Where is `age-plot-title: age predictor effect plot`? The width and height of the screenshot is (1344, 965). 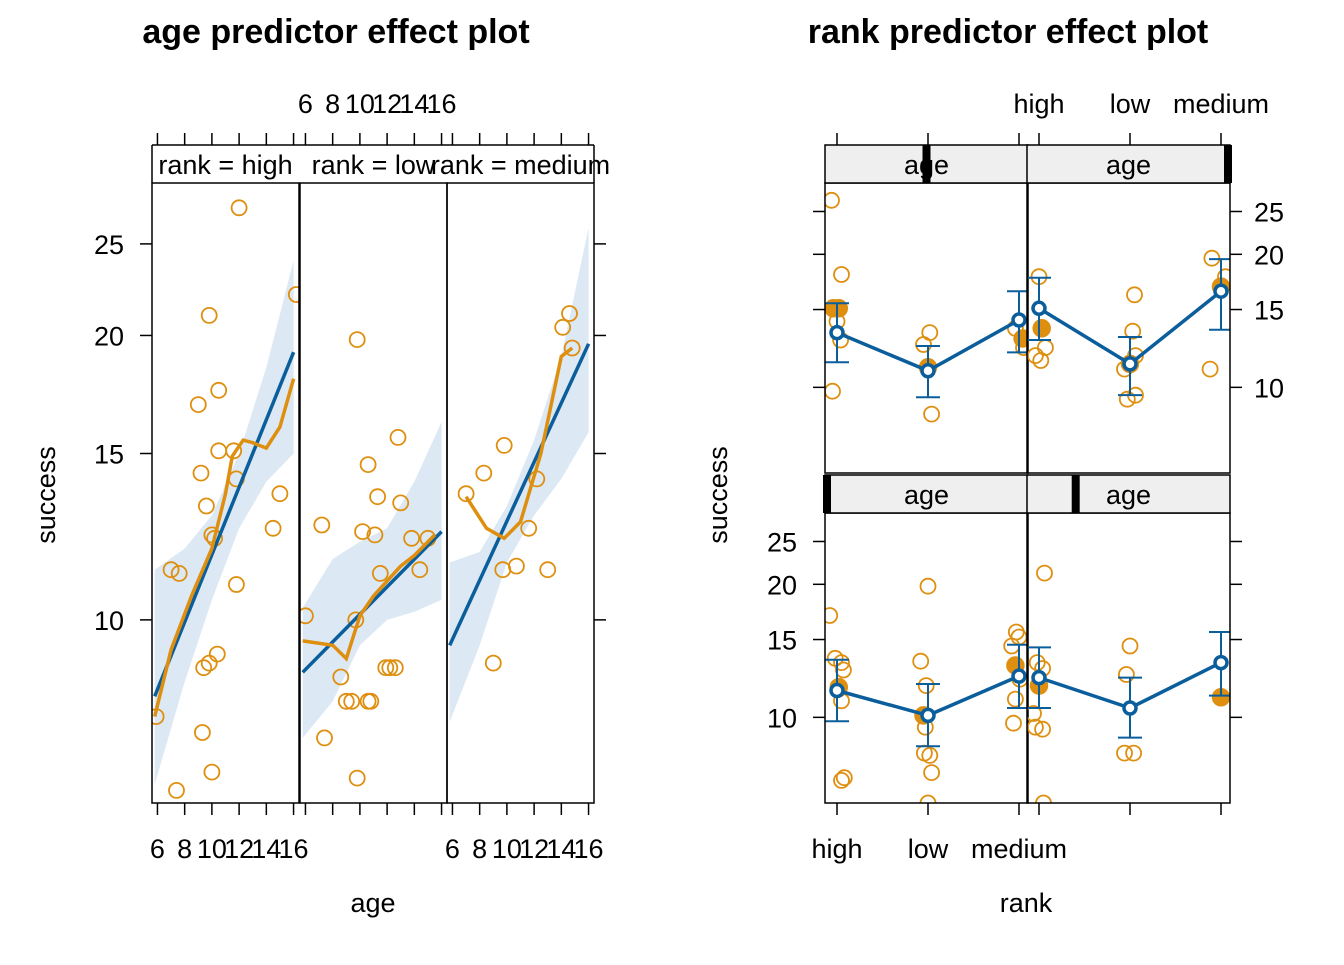
age-plot-title: age predictor effect plot is located at coordinates (335, 32).